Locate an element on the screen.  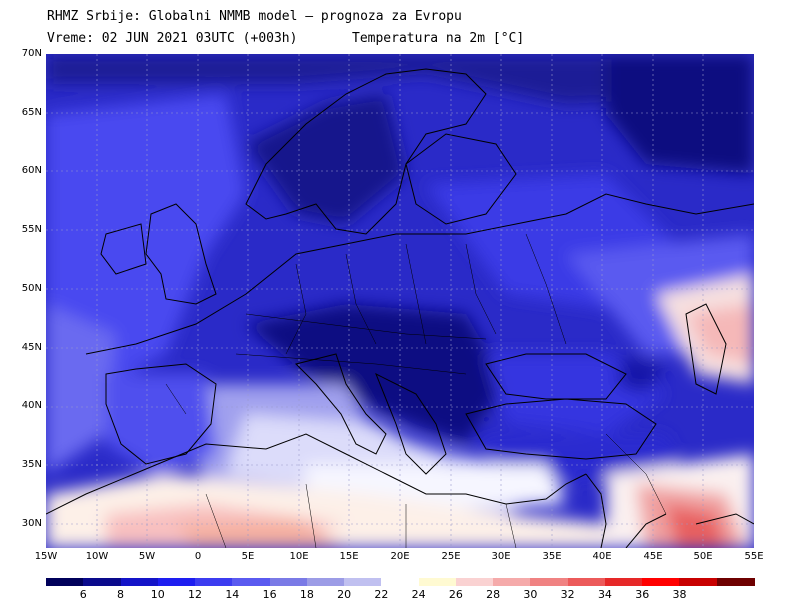
colorbar-label: 12 is located at coordinates (195, 594).